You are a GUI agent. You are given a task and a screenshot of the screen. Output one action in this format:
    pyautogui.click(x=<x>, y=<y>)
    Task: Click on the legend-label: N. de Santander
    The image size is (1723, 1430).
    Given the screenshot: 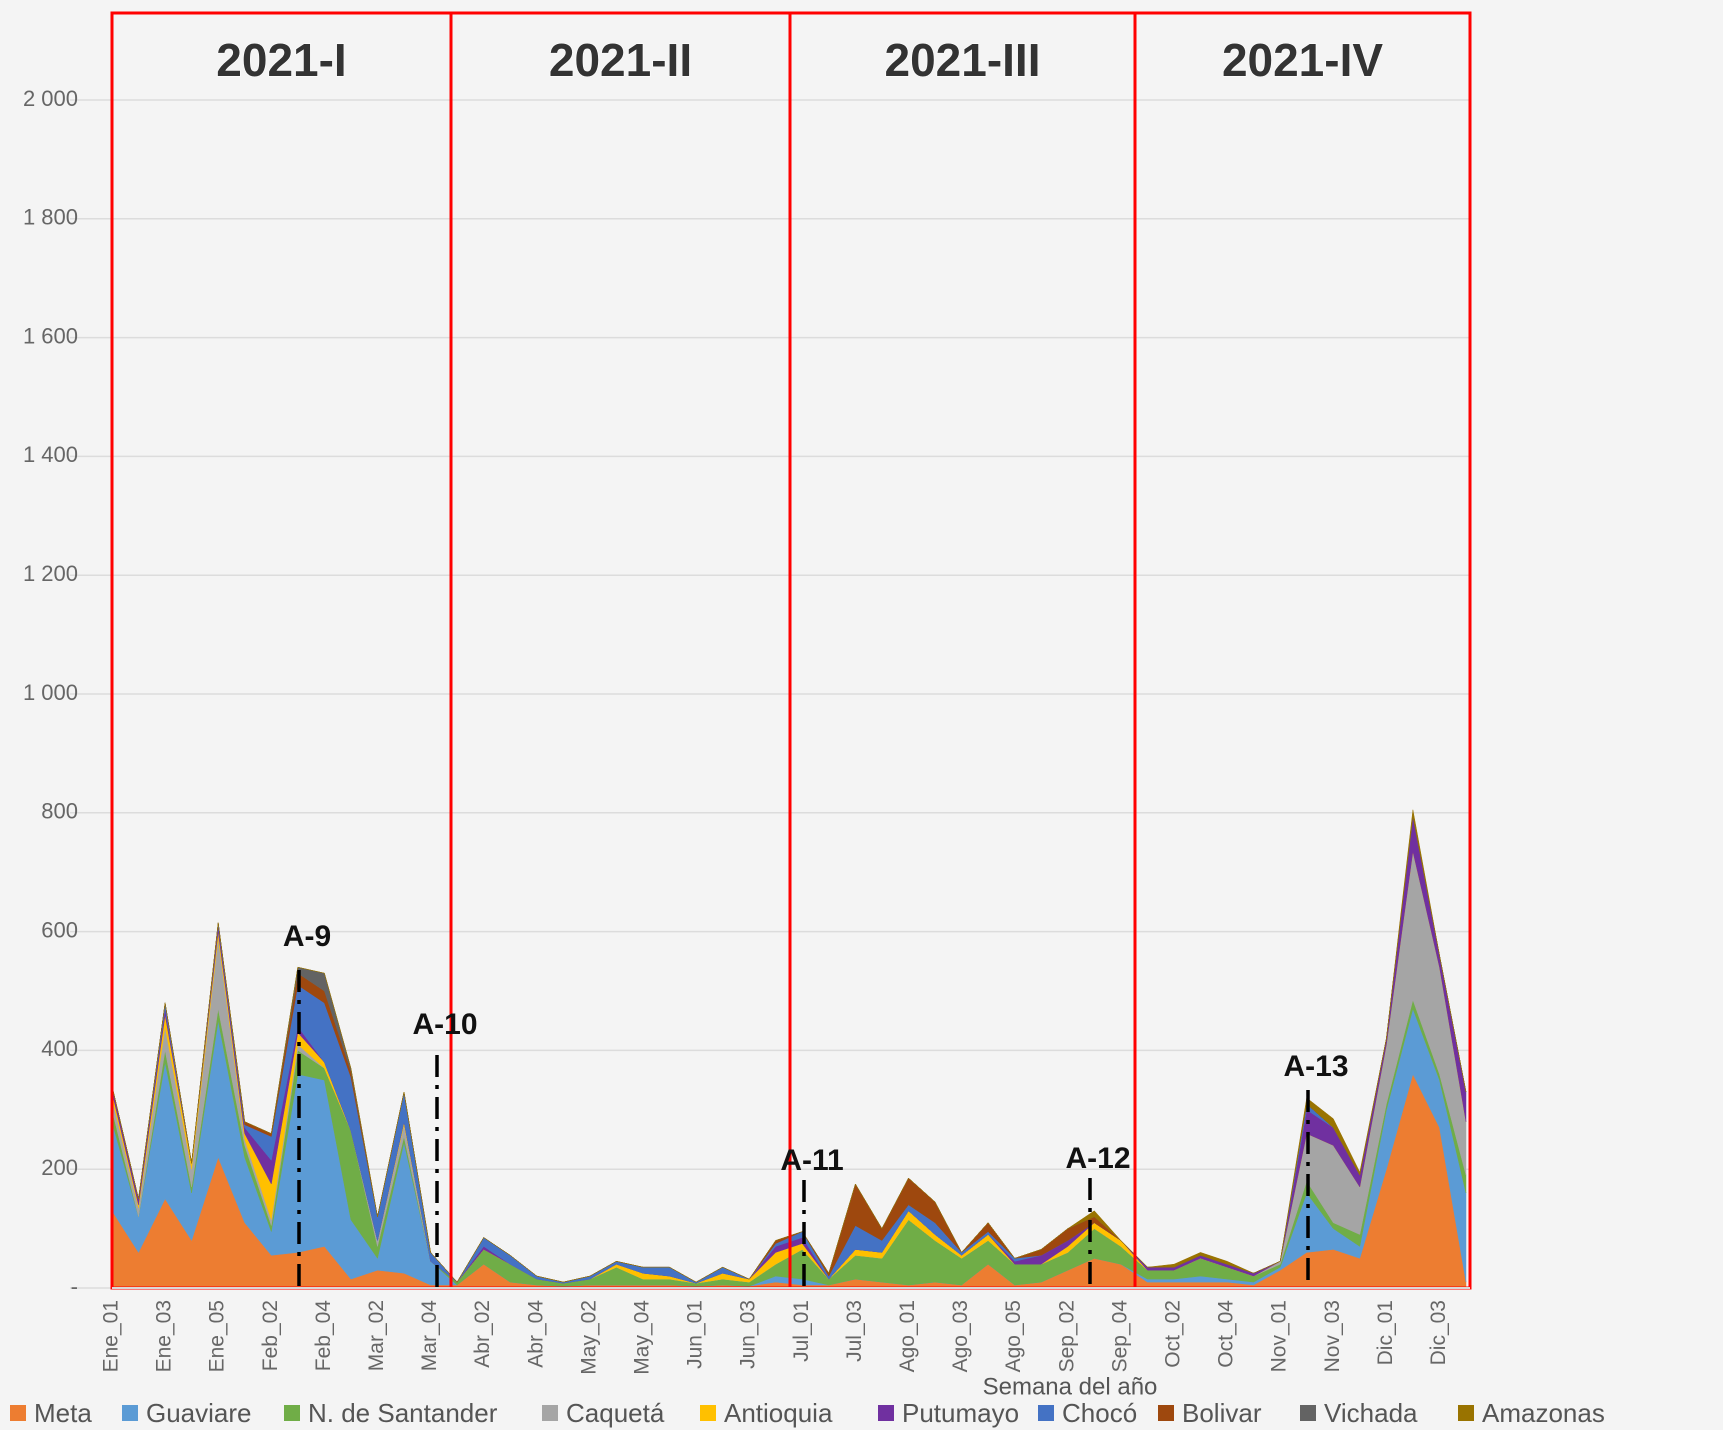 What is the action you would take?
    pyautogui.click(x=403, y=1413)
    